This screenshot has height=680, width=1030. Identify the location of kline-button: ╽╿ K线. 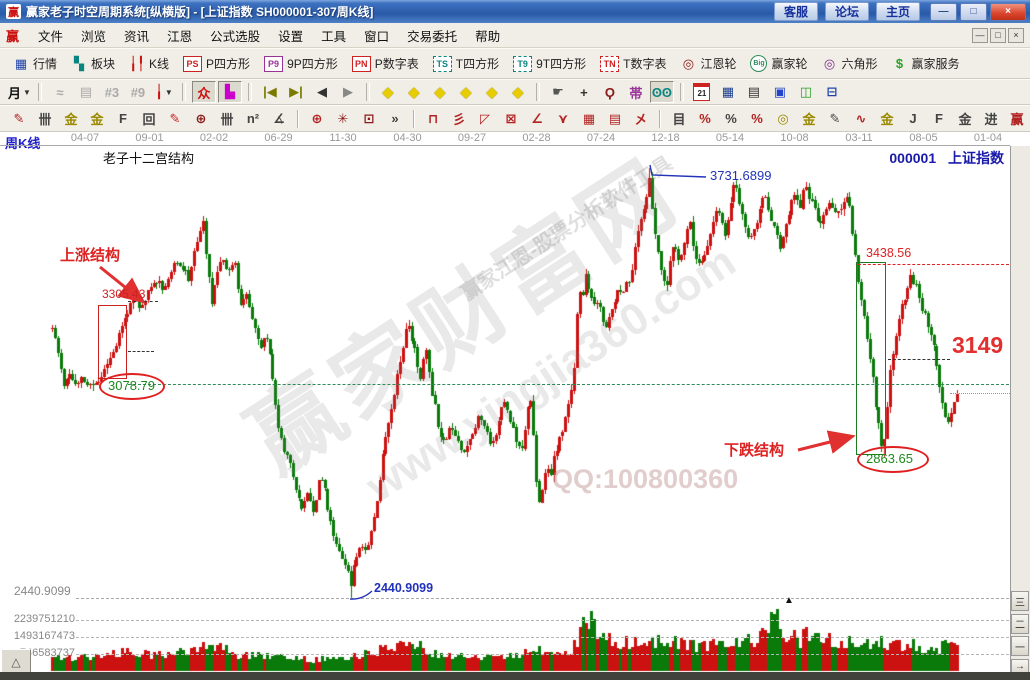
(149, 63).